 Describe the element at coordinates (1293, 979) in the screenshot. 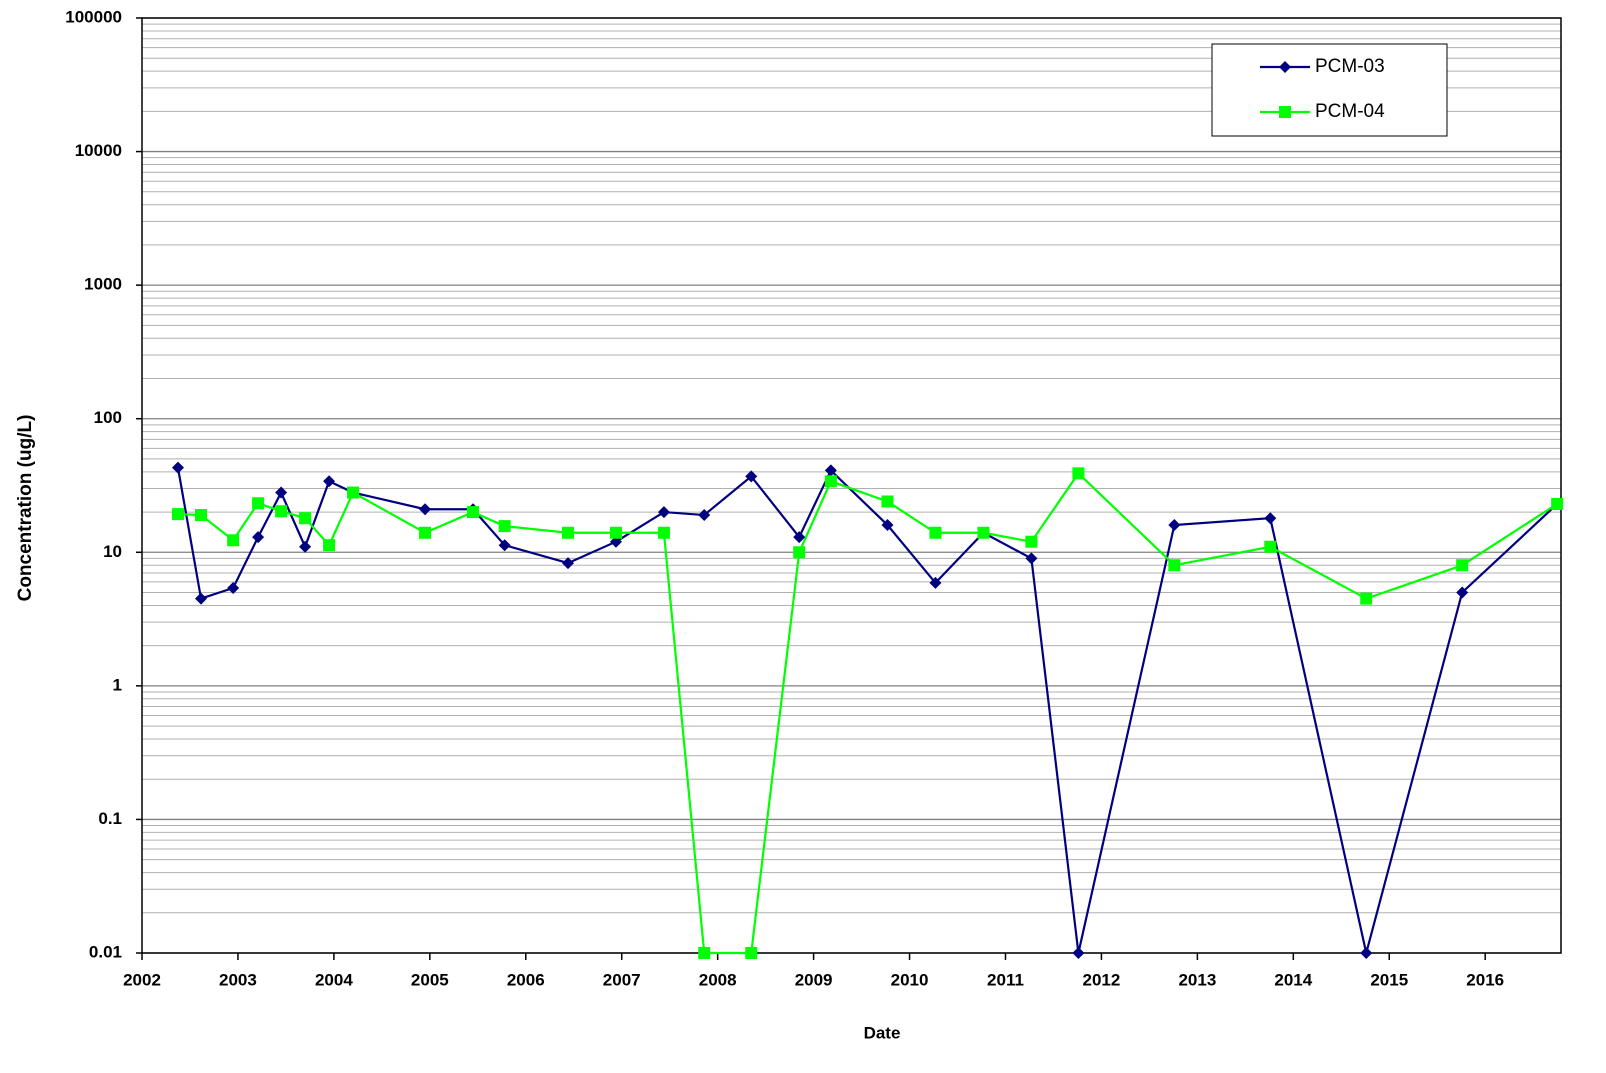

I see `x-tick-label: 2014` at that location.